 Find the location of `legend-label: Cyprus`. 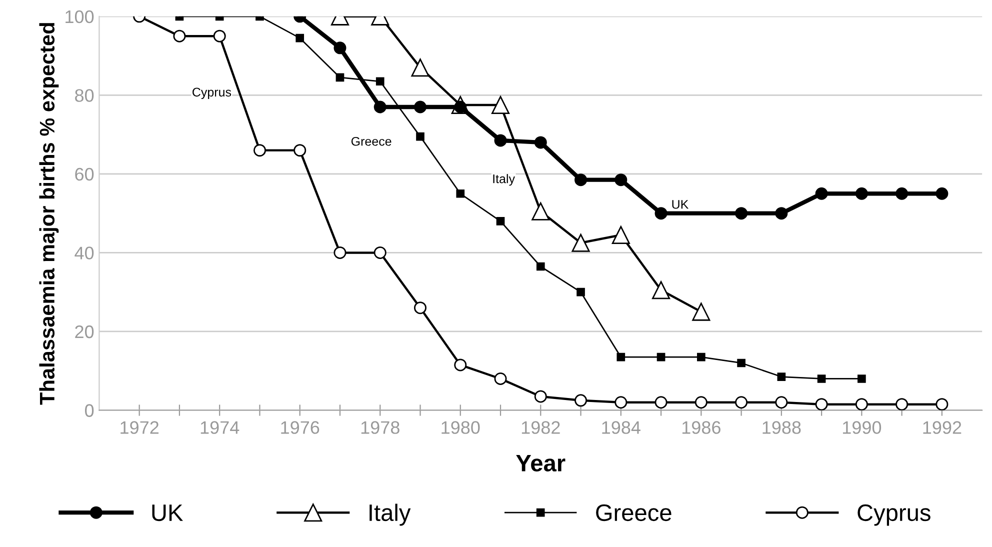

legend-label: Cyprus is located at coordinates (894, 515).